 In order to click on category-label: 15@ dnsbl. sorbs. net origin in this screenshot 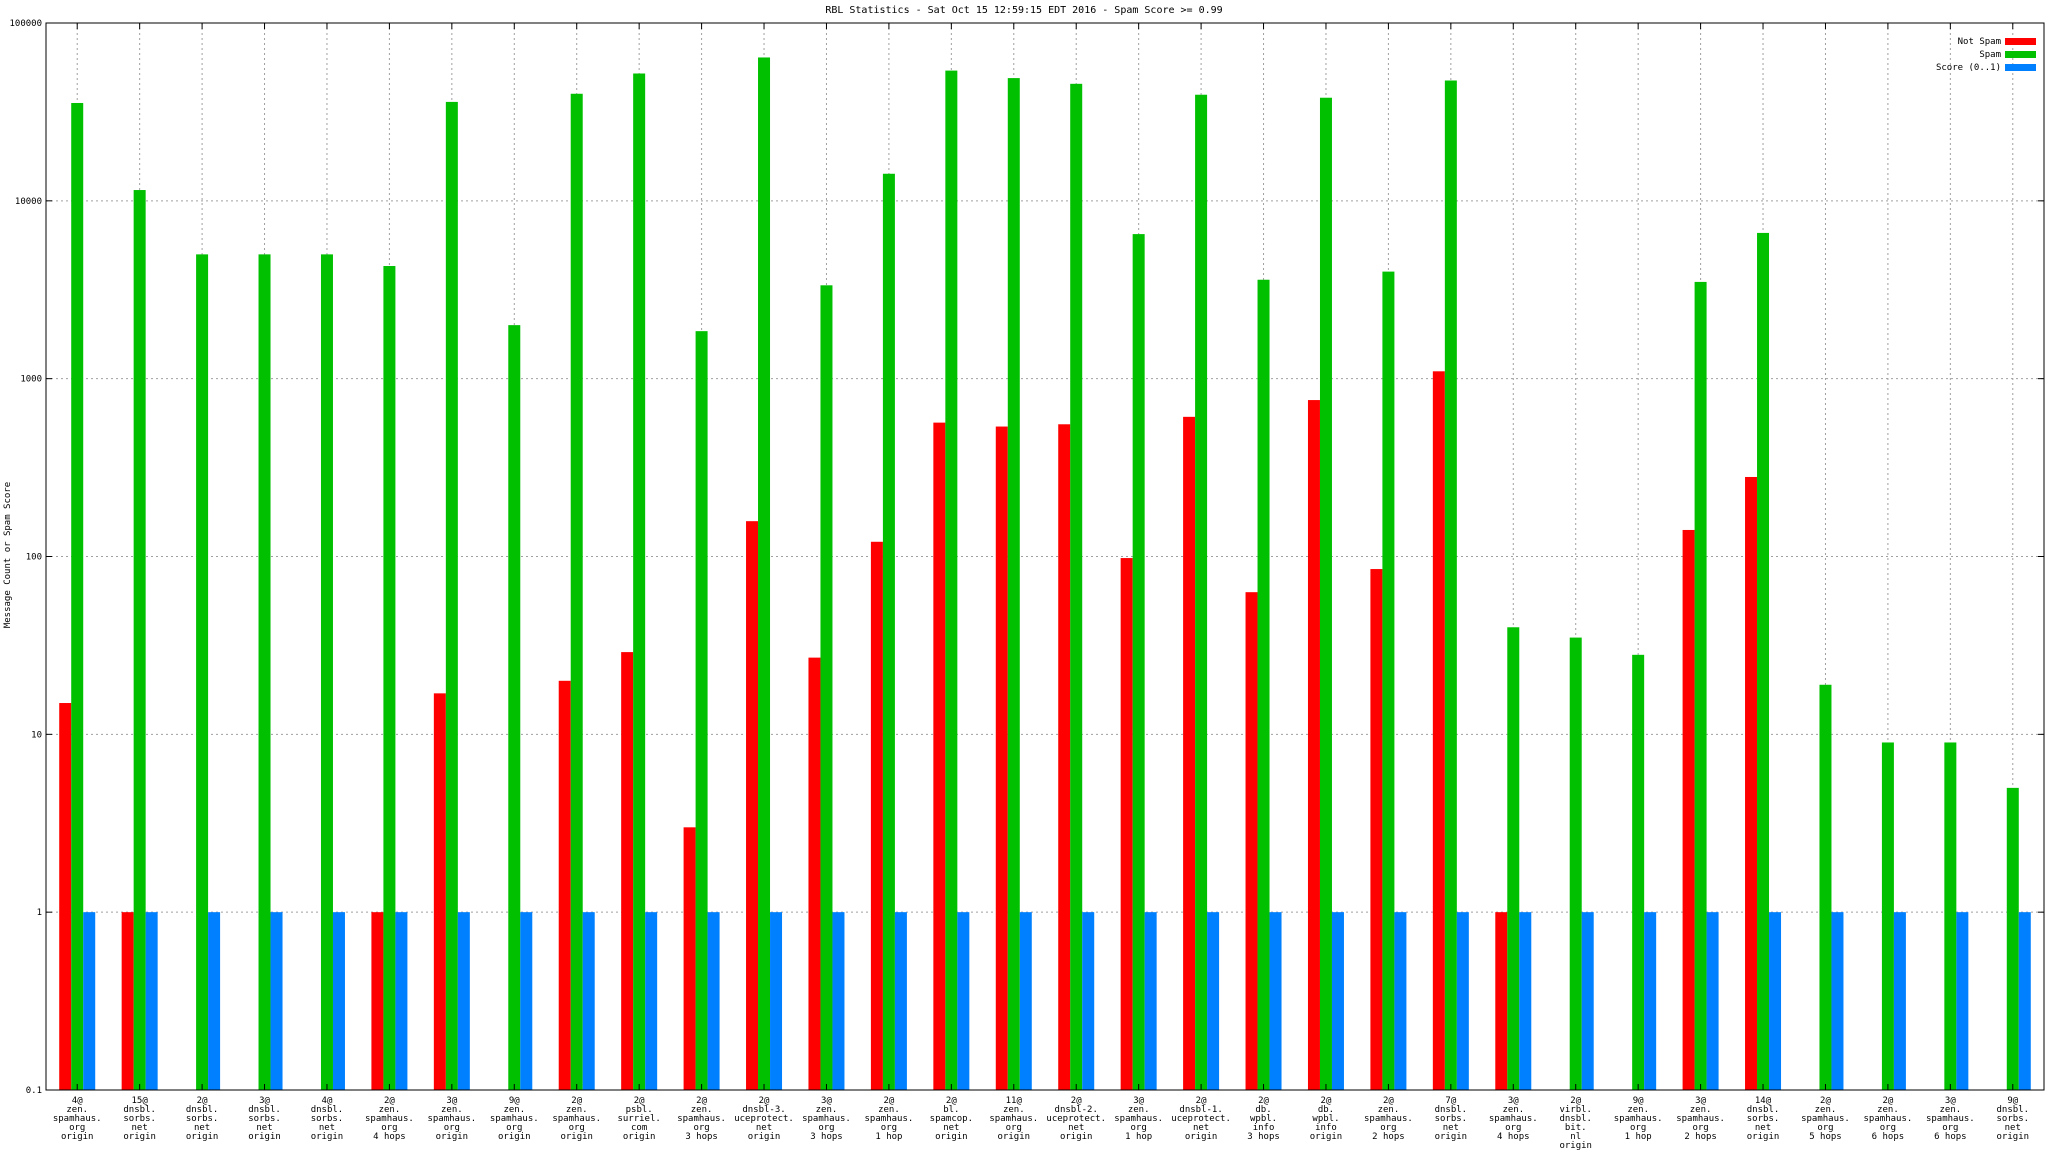, I will do `click(139, 1119)`.